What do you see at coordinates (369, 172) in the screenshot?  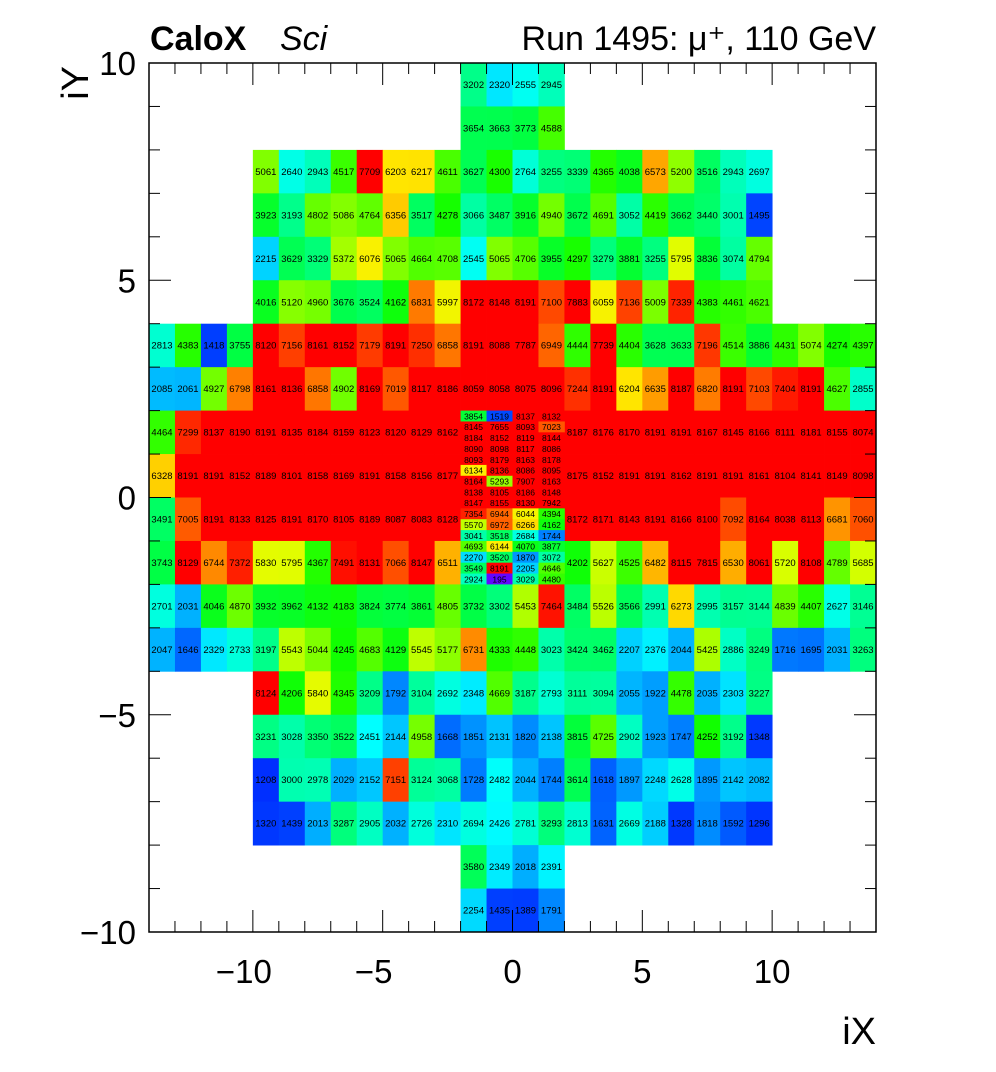 I see `cell-value-label: 7709` at bounding box center [369, 172].